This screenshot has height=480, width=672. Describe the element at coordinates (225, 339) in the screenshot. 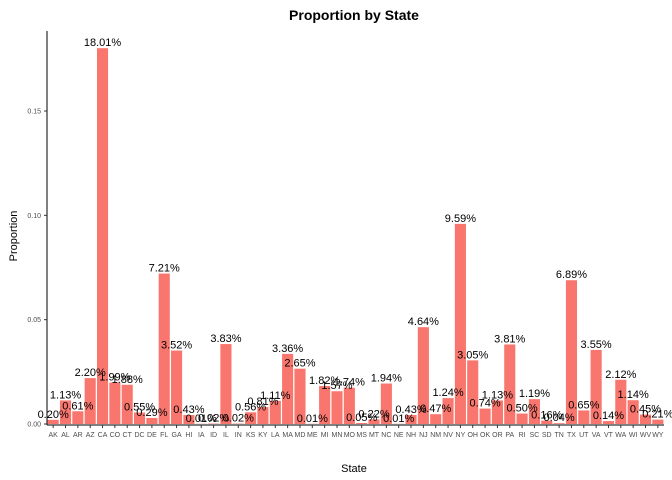

I see `data-label-il: 3.83%` at that location.